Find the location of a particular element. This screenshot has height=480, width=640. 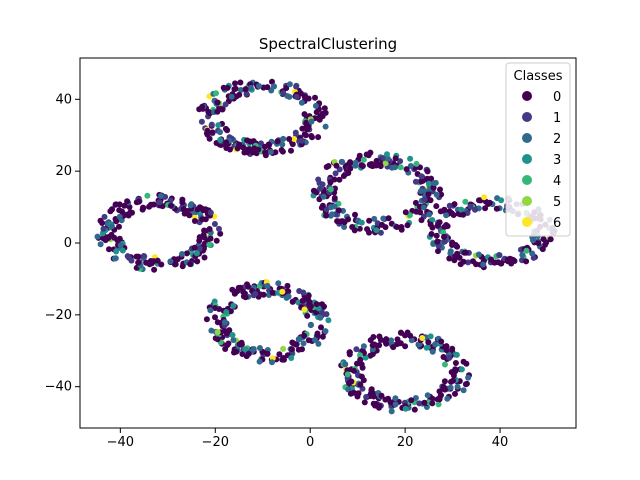

legend: Classes 0 1 2 3 4 5 6 is located at coordinates (538, 149).